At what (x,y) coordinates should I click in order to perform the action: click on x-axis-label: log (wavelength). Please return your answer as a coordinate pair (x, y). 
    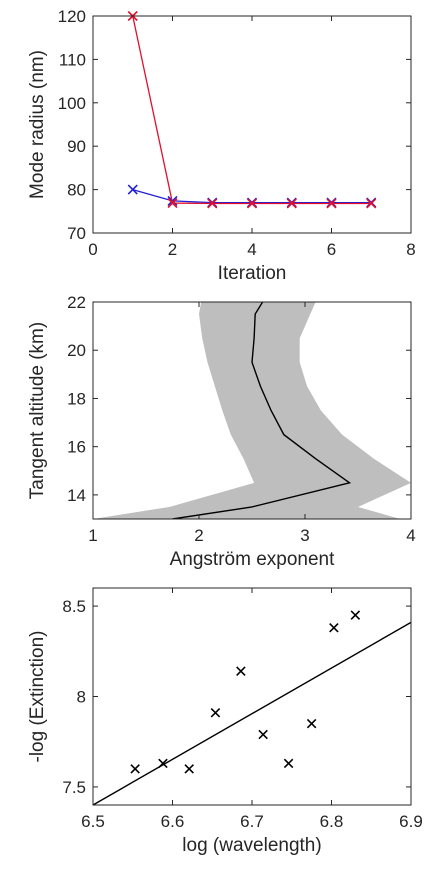
    Looking at the image, I should click on (251, 845).